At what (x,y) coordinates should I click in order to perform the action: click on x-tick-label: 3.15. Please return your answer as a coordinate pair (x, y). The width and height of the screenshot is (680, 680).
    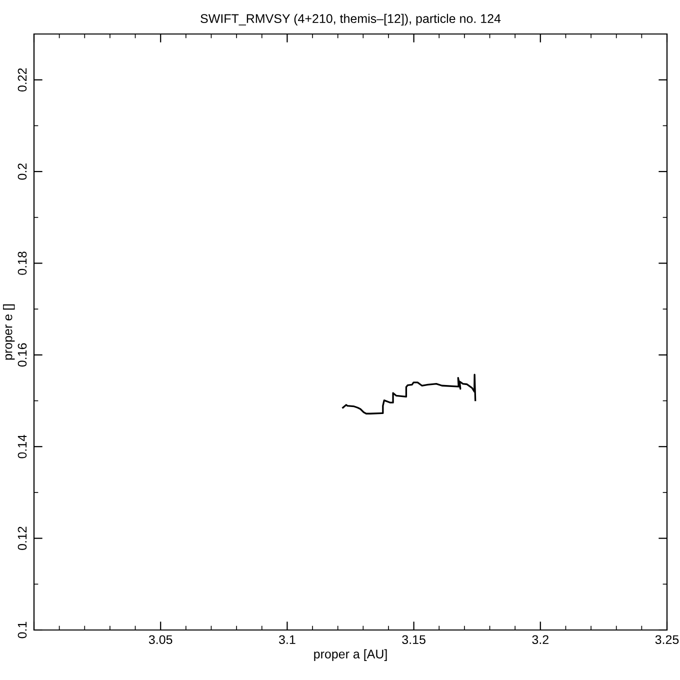
    Looking at the image, I should click on (414, 639).